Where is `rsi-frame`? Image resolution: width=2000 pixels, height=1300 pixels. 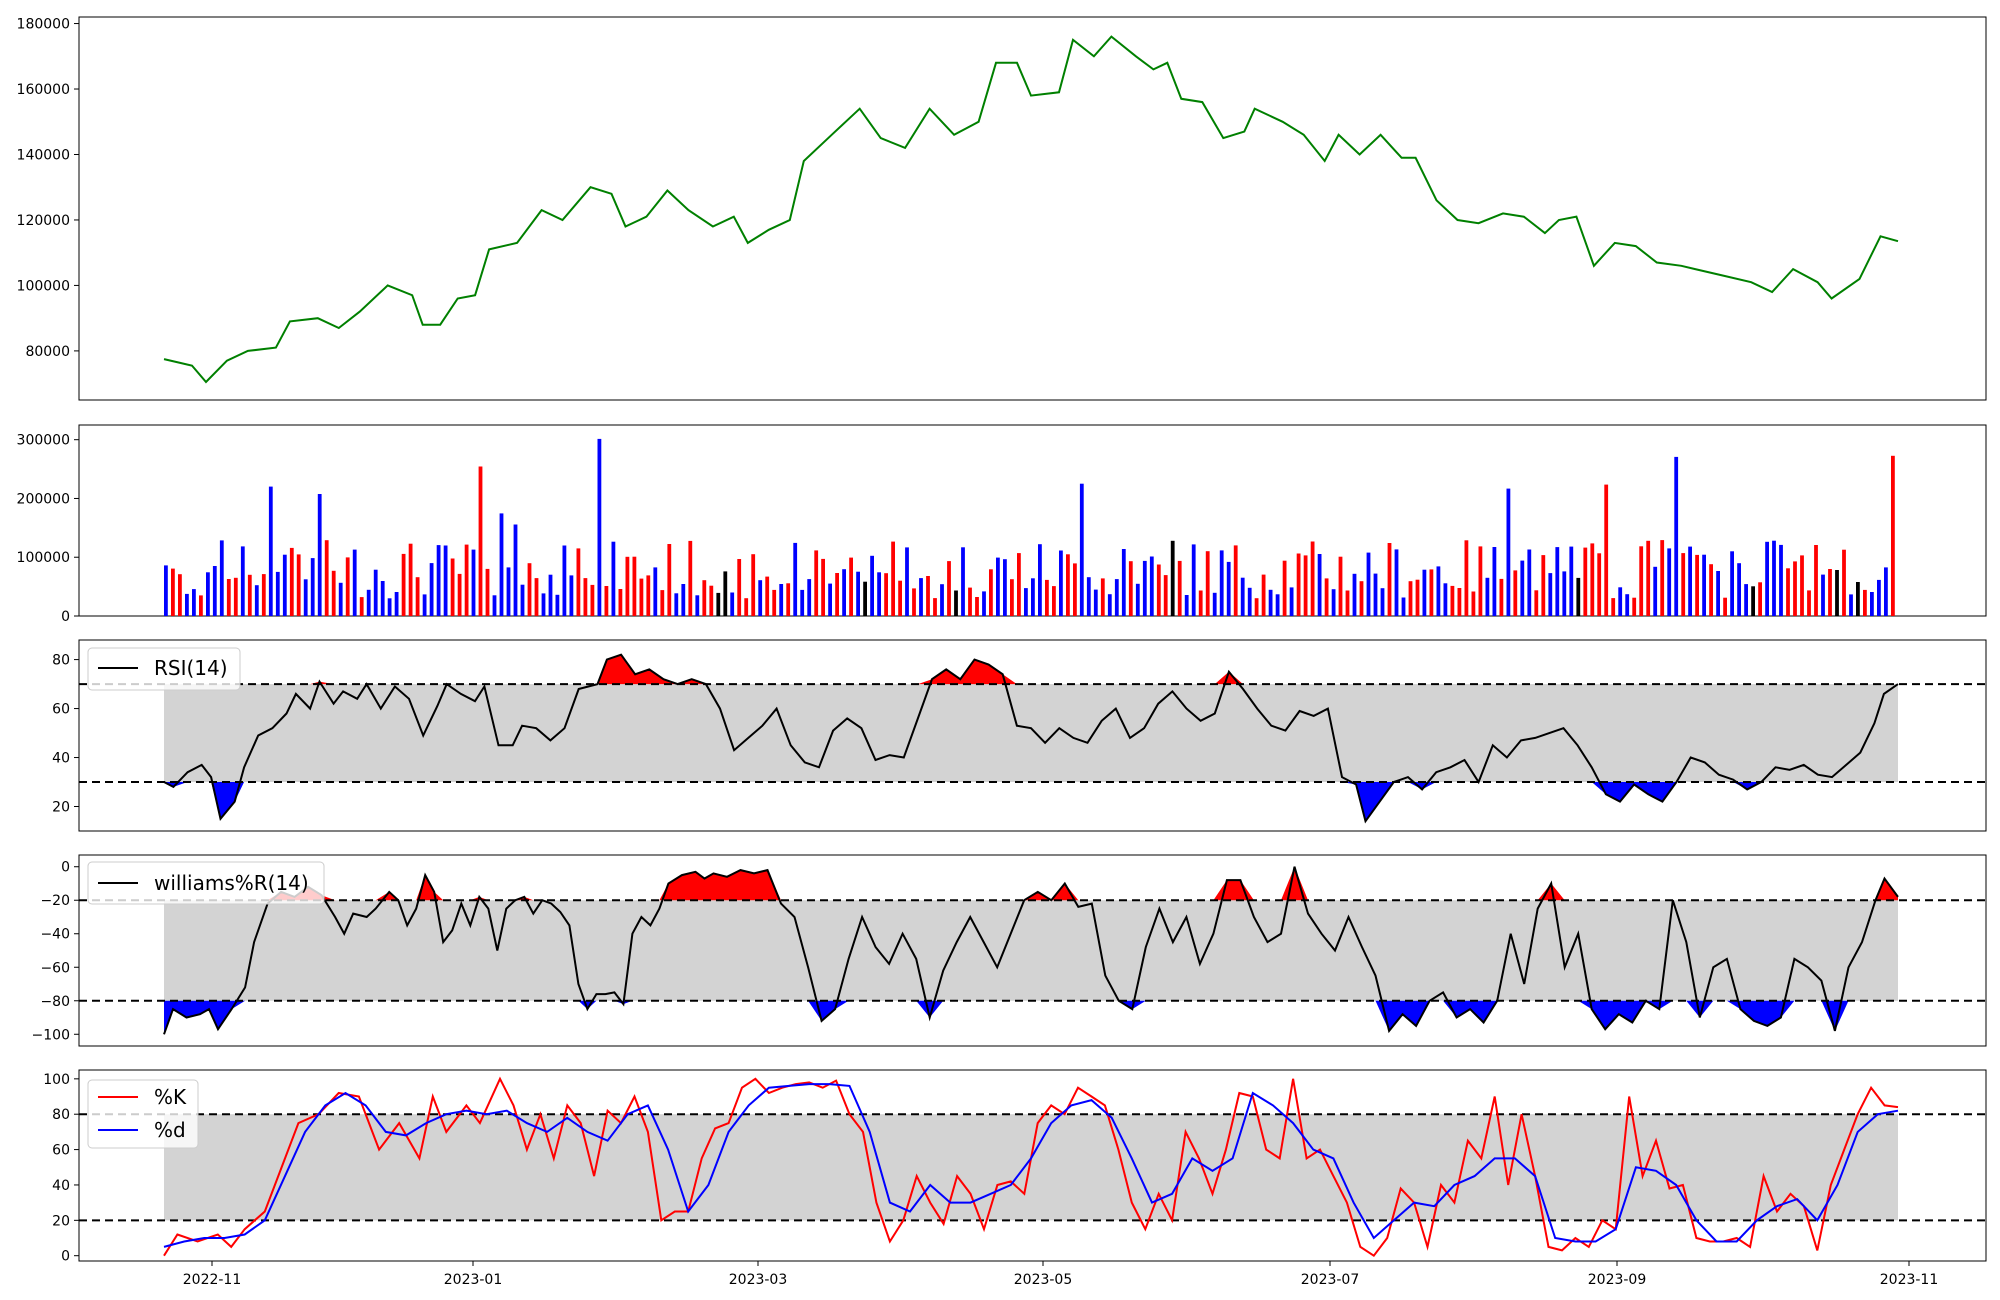
rsi-frame is located at coordinates (1032, 735).